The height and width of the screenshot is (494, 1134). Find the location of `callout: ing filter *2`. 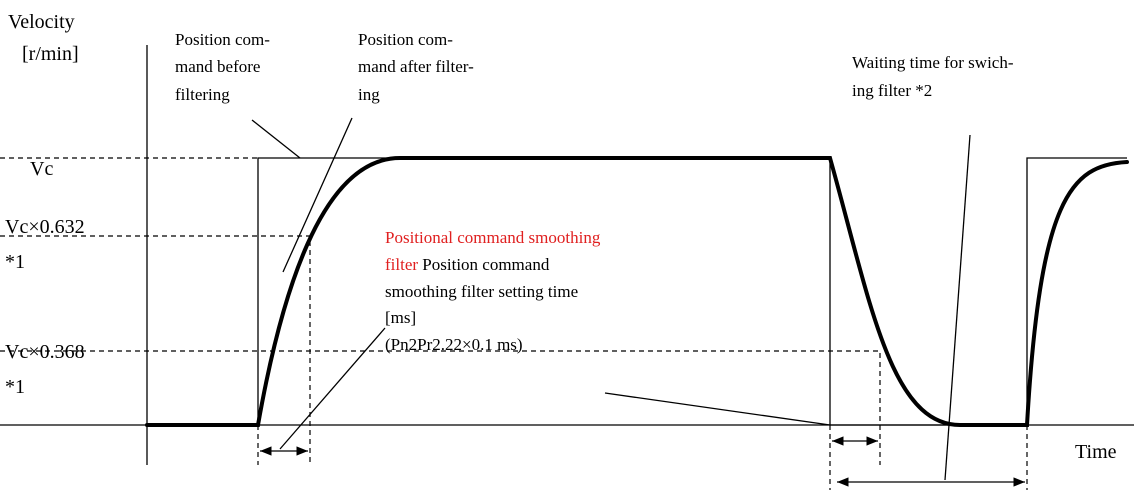

callout: ing filter *2 is located at coordinates (892, 90).